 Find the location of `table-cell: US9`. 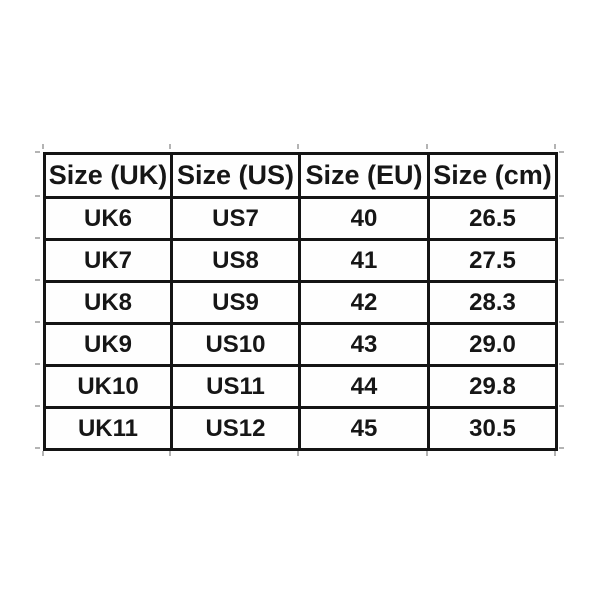

table-cell: US9 is located at coordinates (235, 302).